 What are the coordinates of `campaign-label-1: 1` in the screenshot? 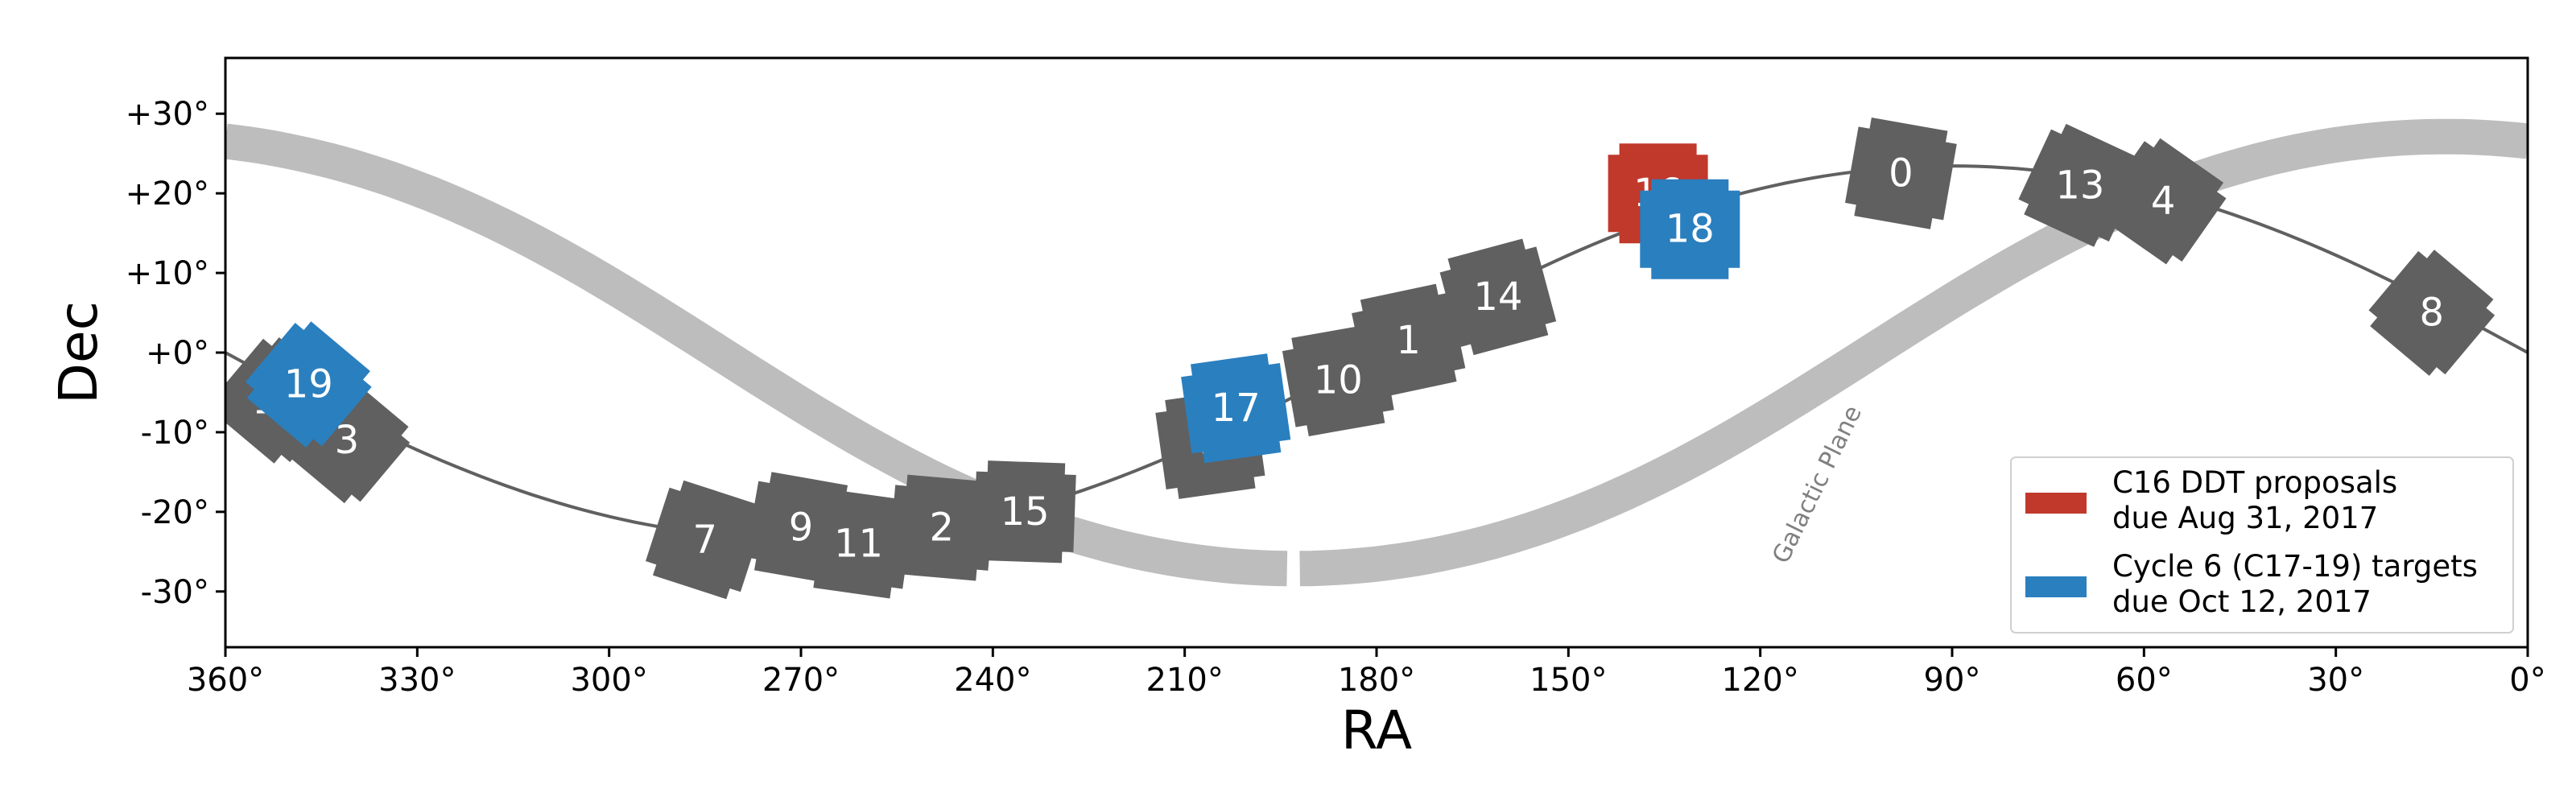 It's located at (1408, 340).